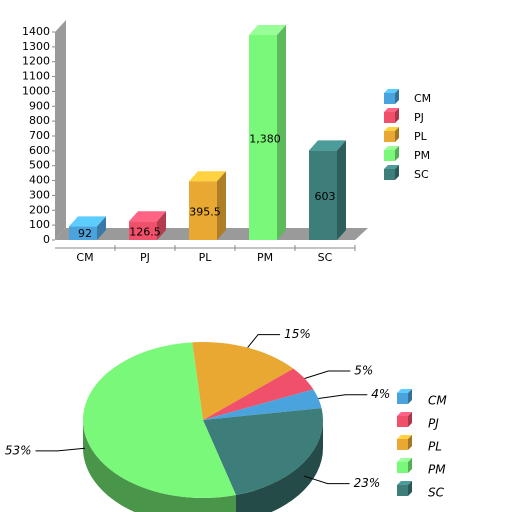 This screenshot has height=512, width=512. What do you see at coordinates (265, 257) in the screenshot?
I see `x-tick-label: PM` at bounding box center [265, 257].